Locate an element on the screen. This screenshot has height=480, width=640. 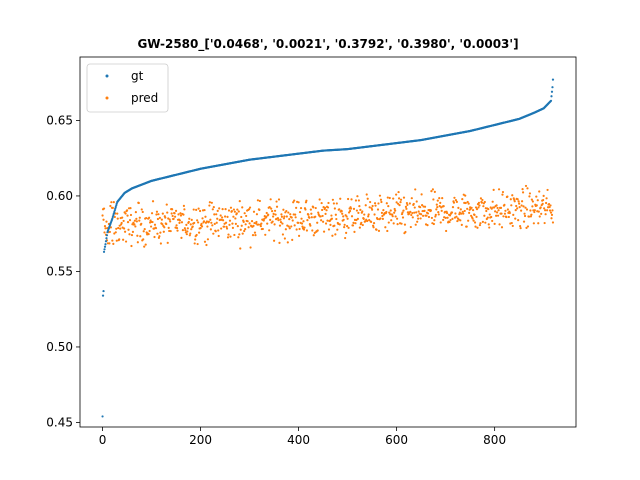
legend-label-pred: pred is located at coordinates (144, 98).